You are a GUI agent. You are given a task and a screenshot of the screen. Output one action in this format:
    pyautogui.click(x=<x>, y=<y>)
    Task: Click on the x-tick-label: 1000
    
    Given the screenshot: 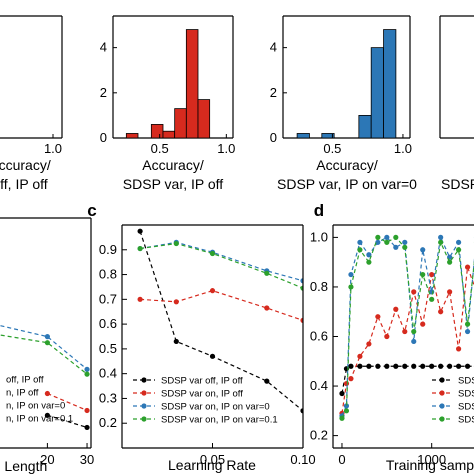 What is the action you would take?
    pyautogui.click(x=431, y=459)
    